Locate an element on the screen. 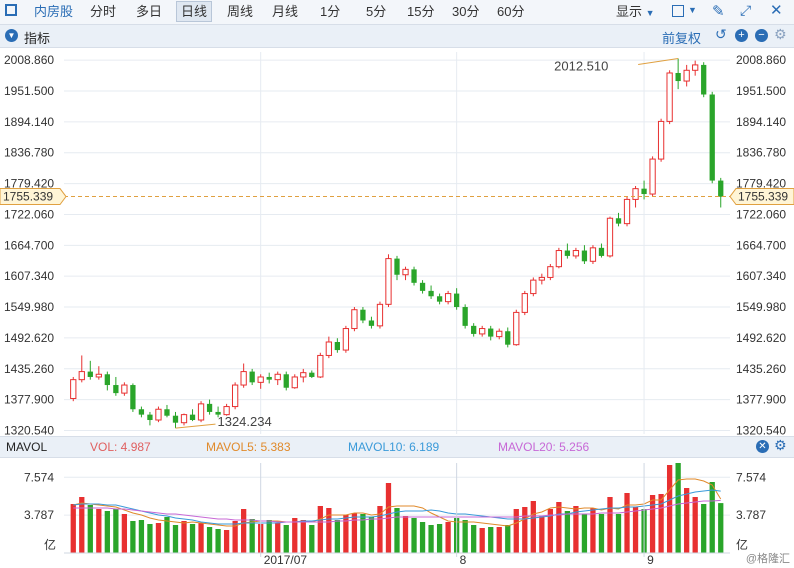  current-price-label-left: 1755.339 is located at coordinates (28, 197).